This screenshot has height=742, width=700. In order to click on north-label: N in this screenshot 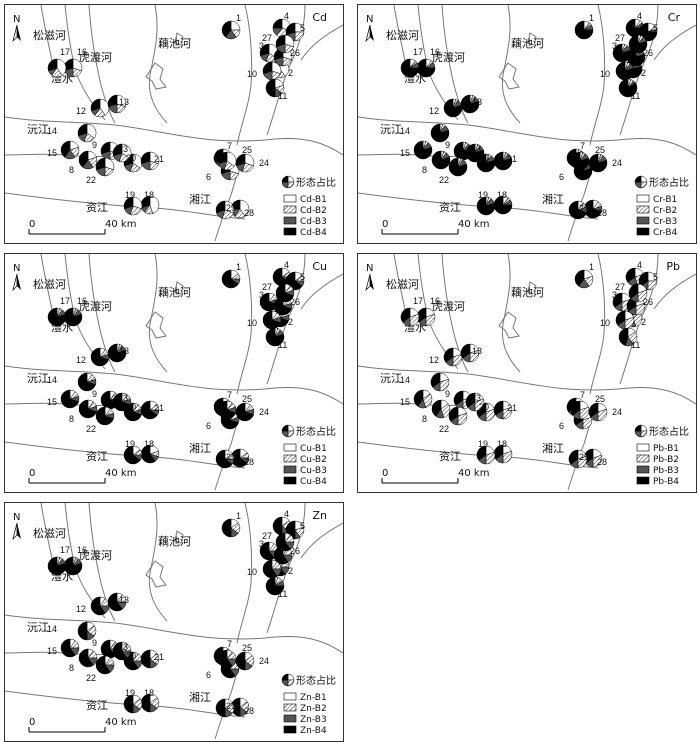, I will do `click(369, 19)`.